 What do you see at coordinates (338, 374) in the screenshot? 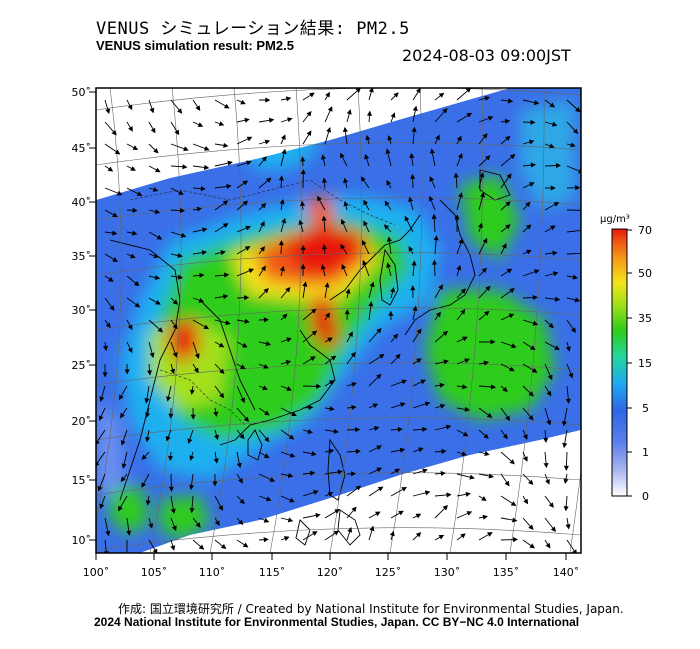
I see `parallel-line` at bounding box center [338, 374].